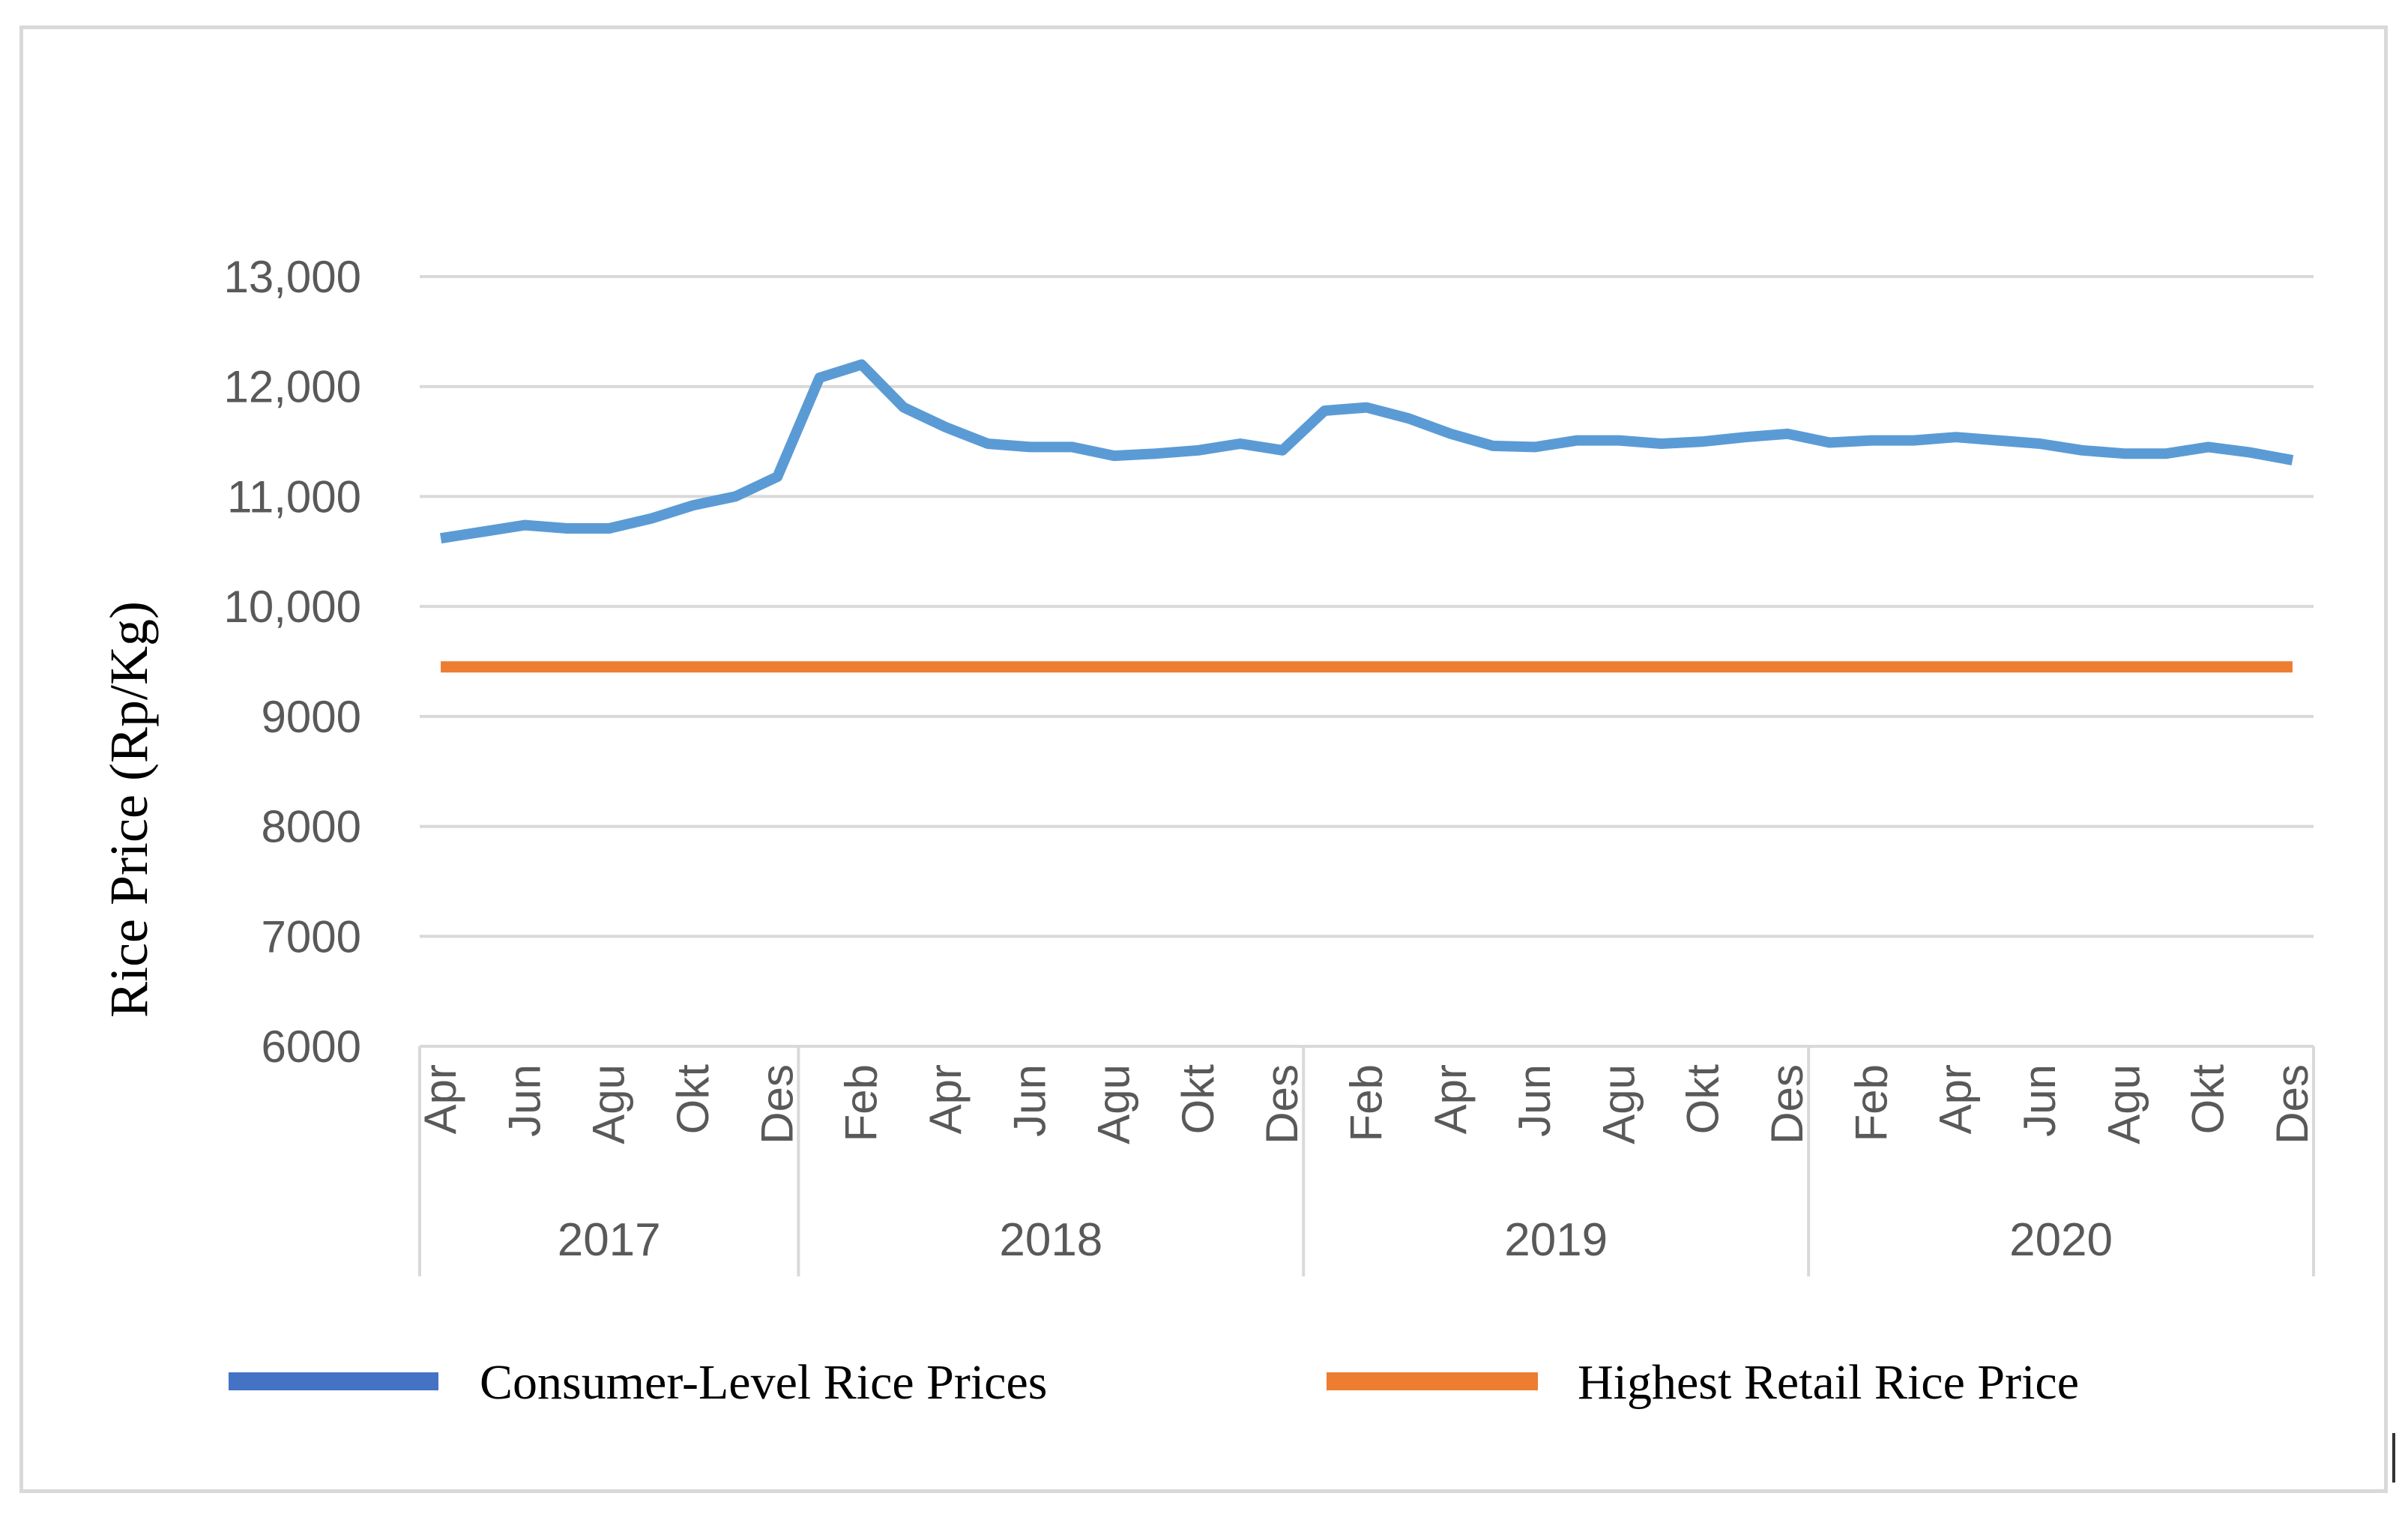  I want to click on x-tick-label-19: Jun, so click(2040, 1100).